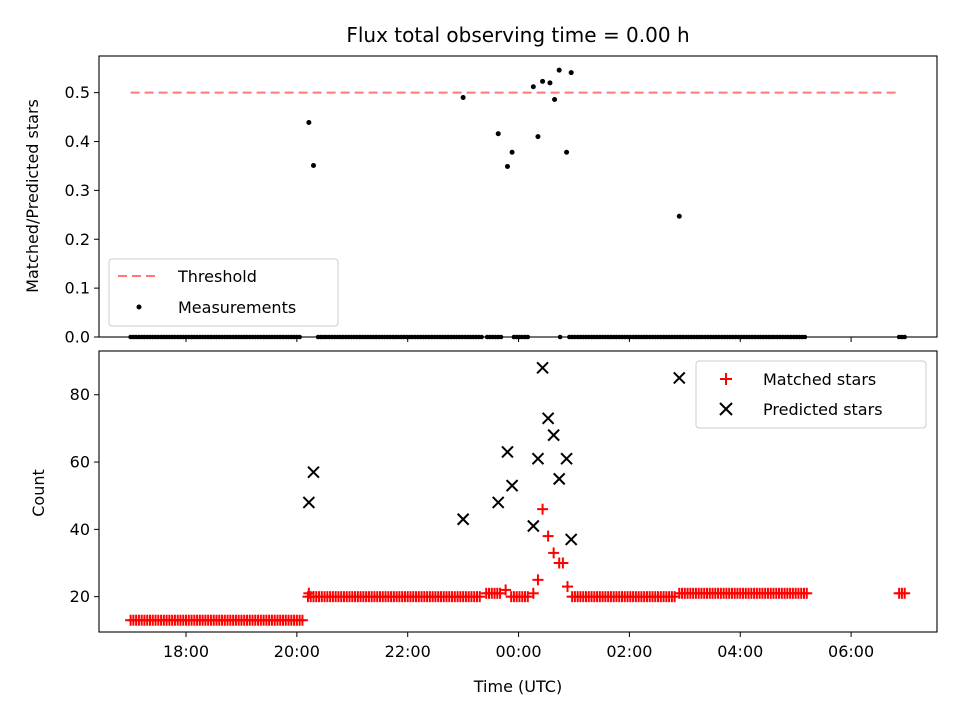  What do you see at coordinates (726, 379) in the screenshot?
I see `legend-matched-swatch` at bounding box center [726, 379].